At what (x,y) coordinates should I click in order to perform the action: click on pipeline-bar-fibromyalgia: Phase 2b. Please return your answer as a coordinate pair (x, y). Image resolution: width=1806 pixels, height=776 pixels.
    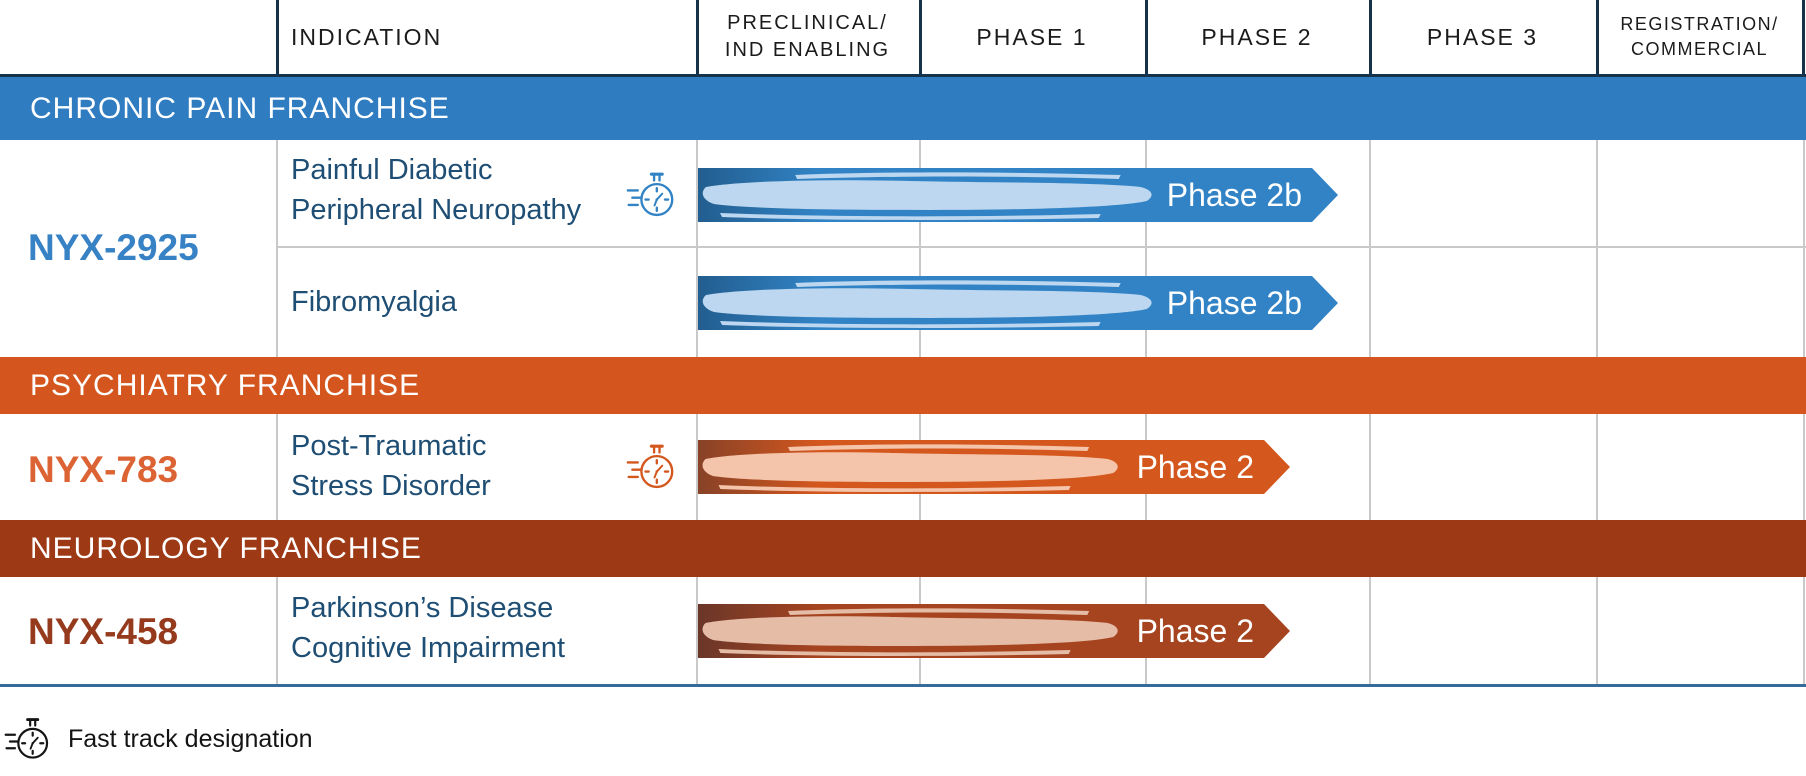
    Looking at the image, I should click on (1018, 303).